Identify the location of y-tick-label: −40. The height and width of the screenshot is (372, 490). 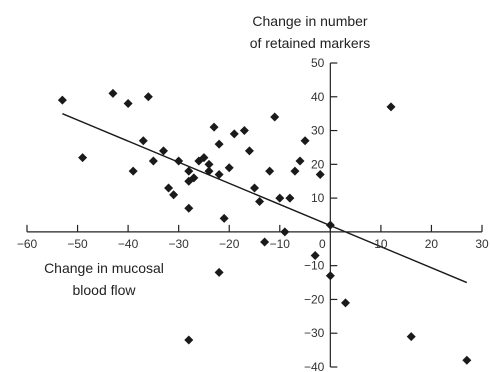
(314, 366).